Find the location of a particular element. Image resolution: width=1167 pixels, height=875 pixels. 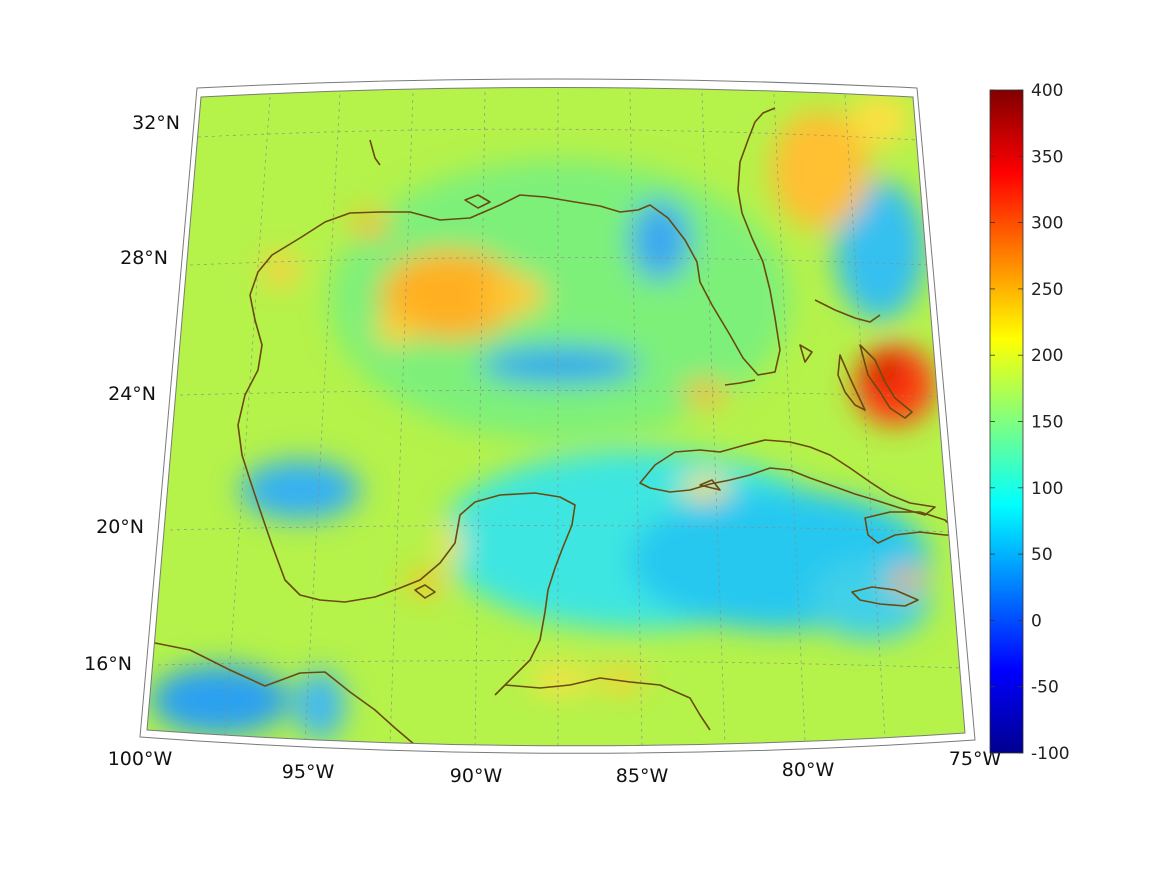

lon-label-80w: 80°W is located at coordinates (808, 770).